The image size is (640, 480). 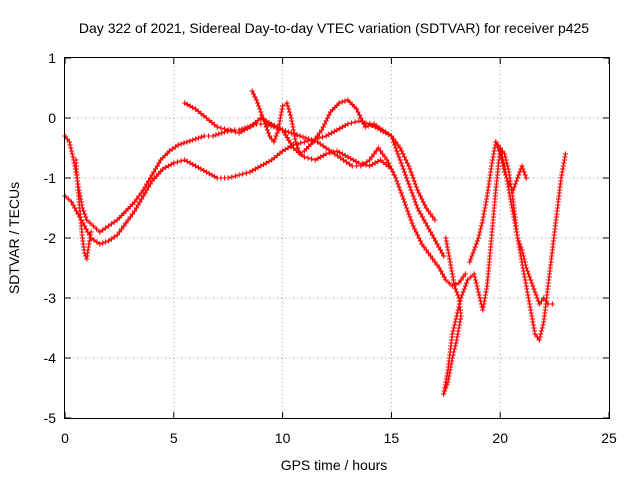 I want to click on y-tick-label: -4, so click(x=50, y=358).